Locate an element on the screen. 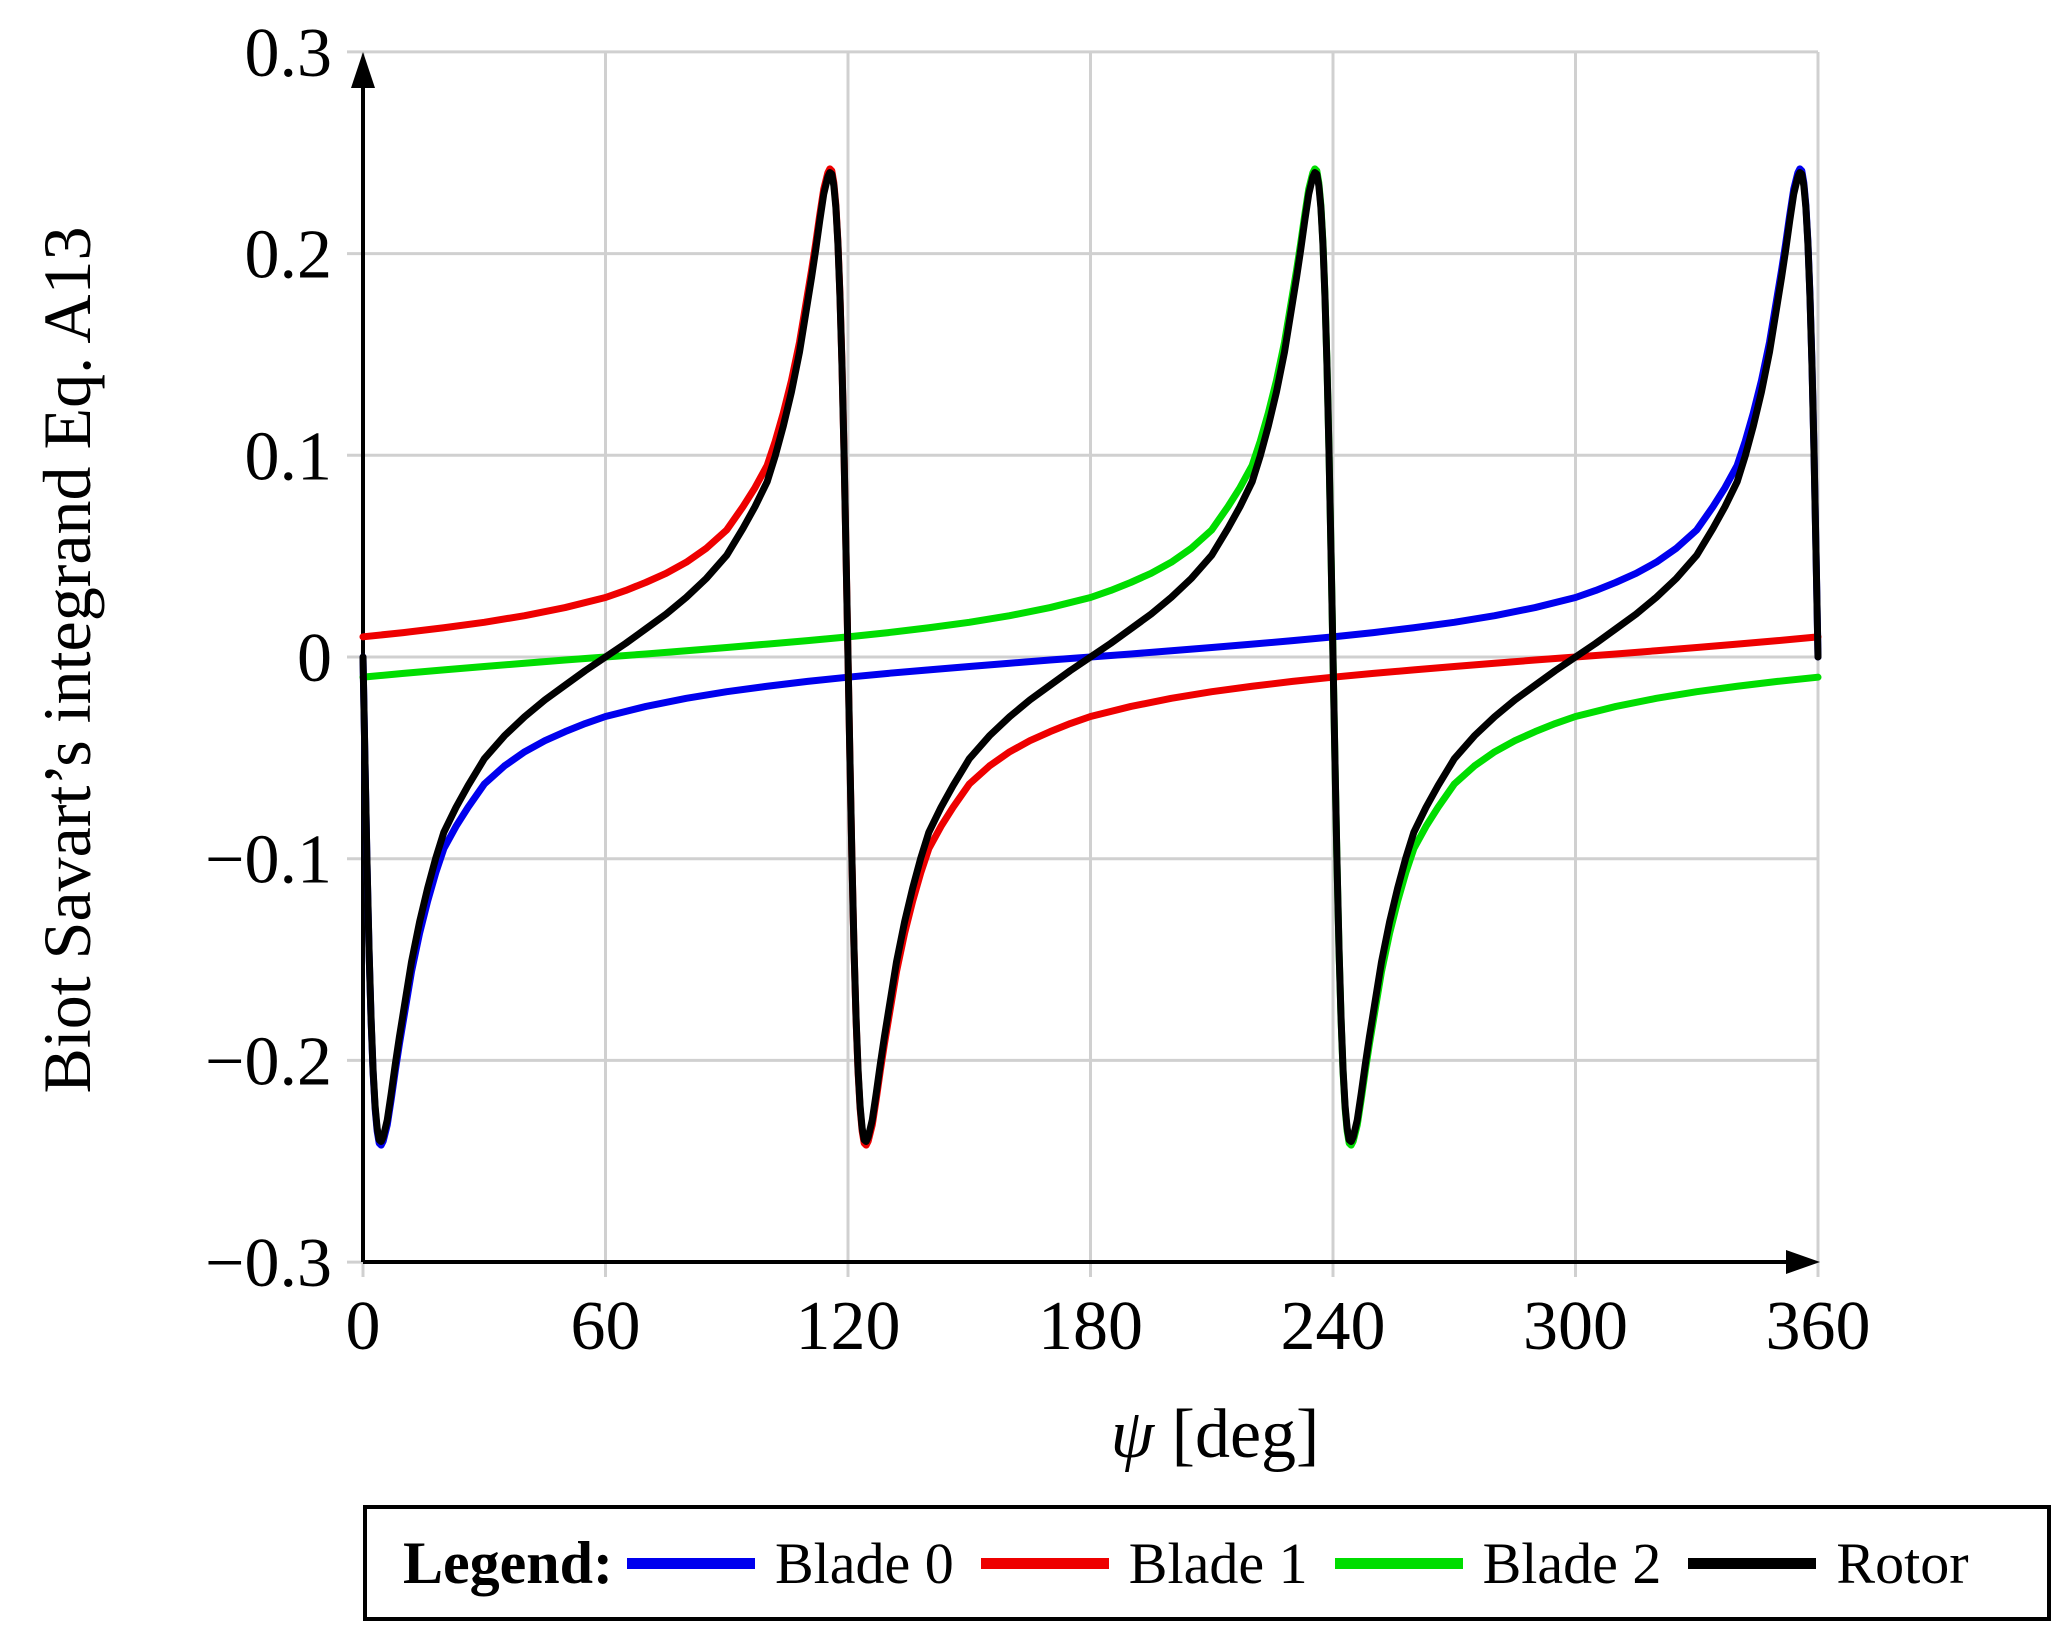  y-tick-label: 0 is located at coordinates (314, 658).